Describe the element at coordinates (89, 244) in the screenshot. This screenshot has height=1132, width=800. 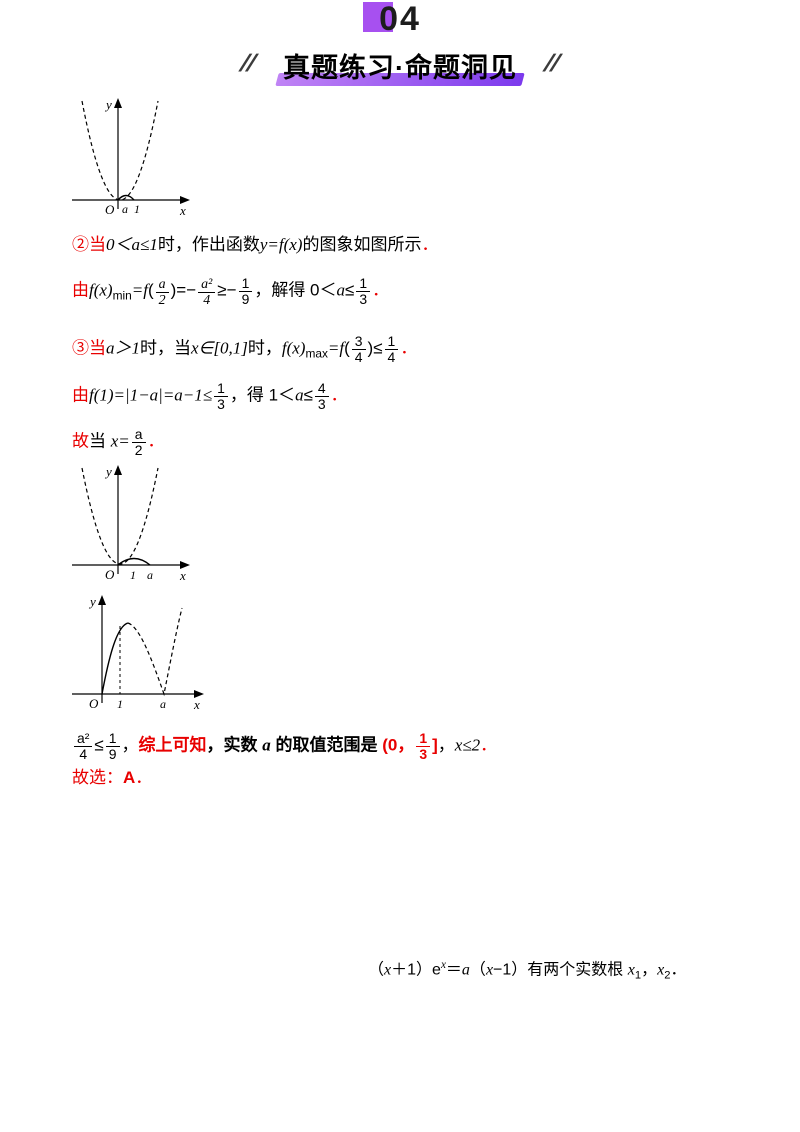
I see `text-segment: ②当` at that location.